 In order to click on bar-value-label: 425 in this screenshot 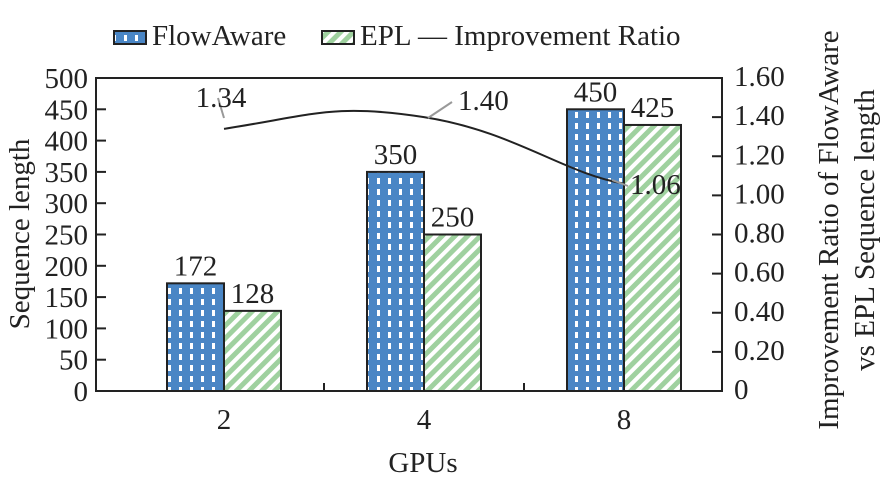, I will do `click(653, 108)`.